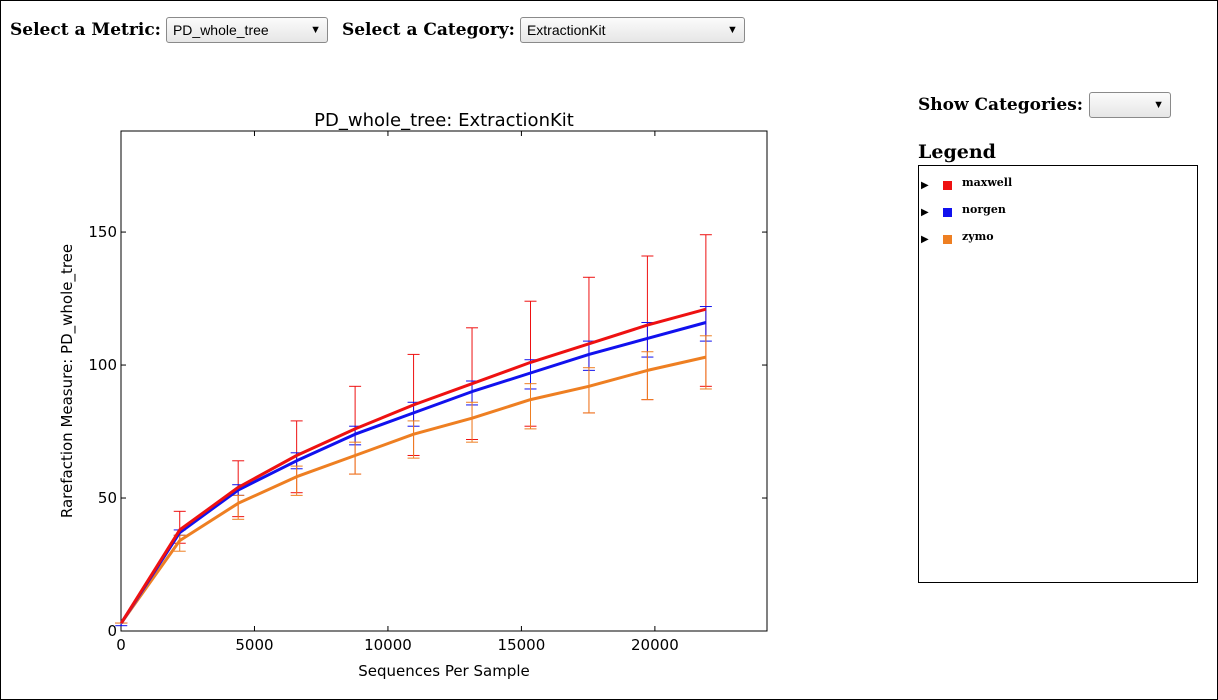  Describe the element at coordinates (566, 30) in the screenshot. I see `category-select-value: ExtractionKit` at that location.